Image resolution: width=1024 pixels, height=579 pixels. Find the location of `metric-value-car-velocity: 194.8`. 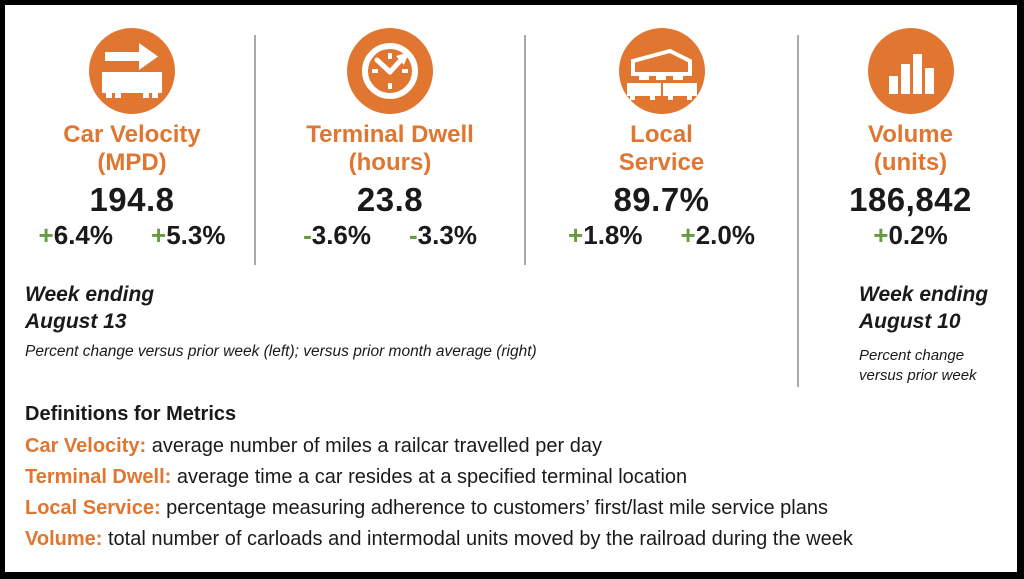

metric-value-car-velocity: 194.8 is located at coordinates (132, 200).